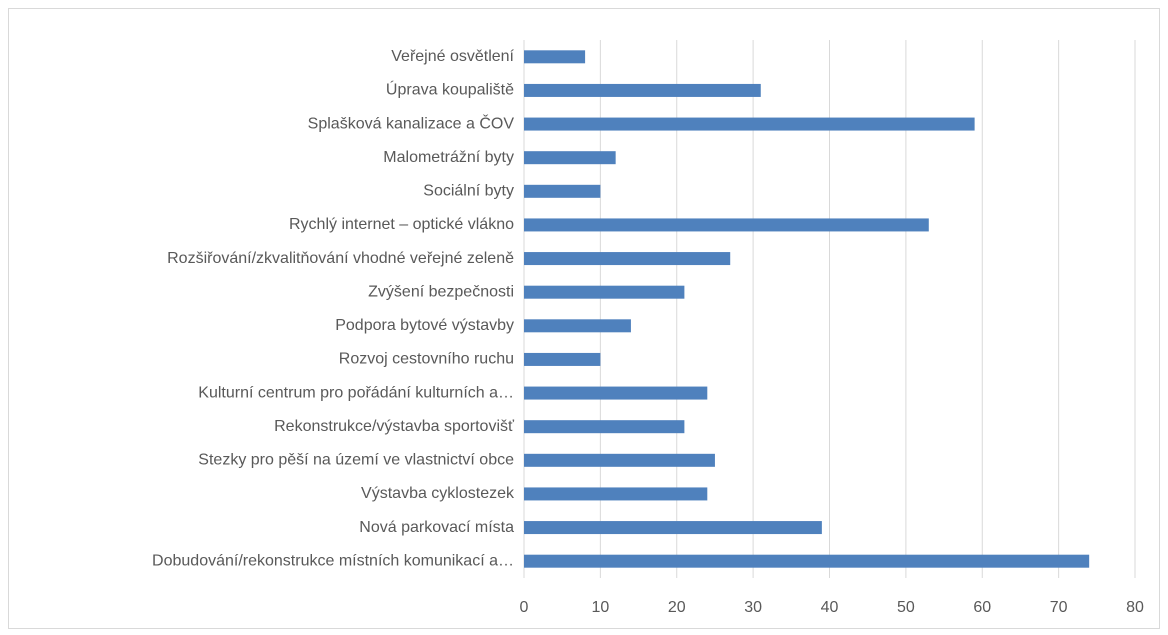 The height and width of the screenshot is (635, 1168). Describe the element at coordinates (1059, 607) in the screenshot. I see `x-tick-label: 70` at that location.